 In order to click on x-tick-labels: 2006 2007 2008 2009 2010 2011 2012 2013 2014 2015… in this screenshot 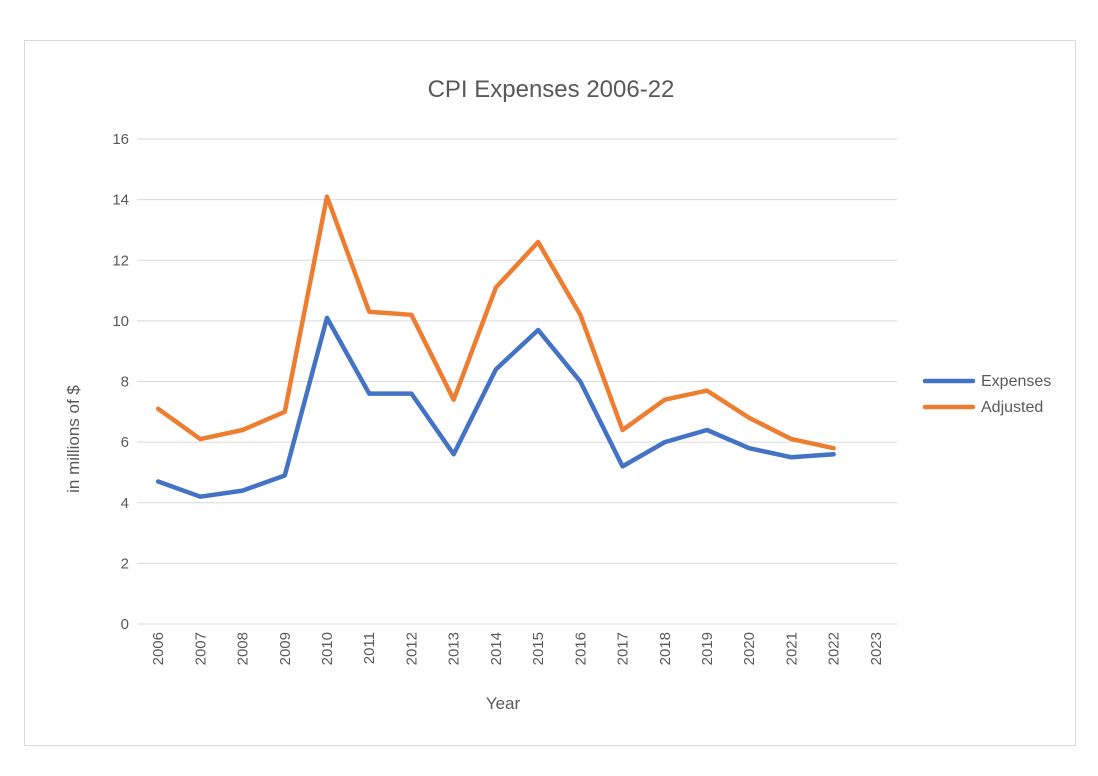, I will do `click(517, 648)`.